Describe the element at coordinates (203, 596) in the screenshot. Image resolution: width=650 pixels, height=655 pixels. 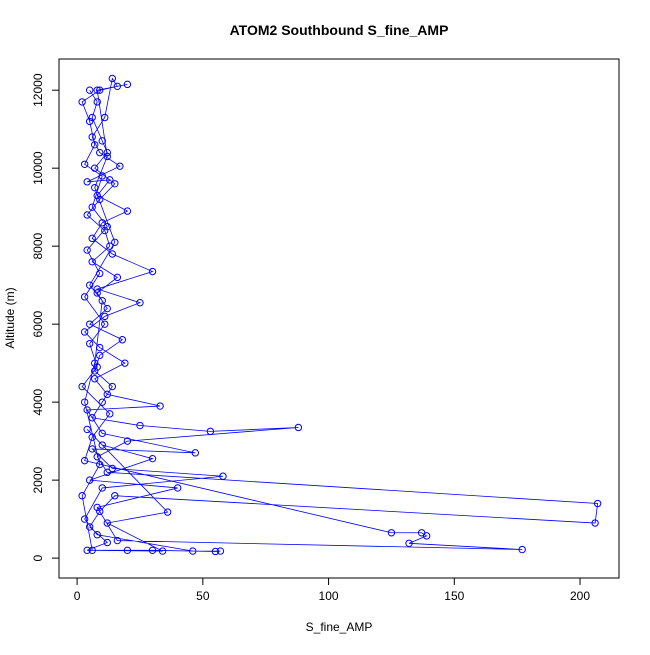
I see `x-tick-label: 50` at that location.